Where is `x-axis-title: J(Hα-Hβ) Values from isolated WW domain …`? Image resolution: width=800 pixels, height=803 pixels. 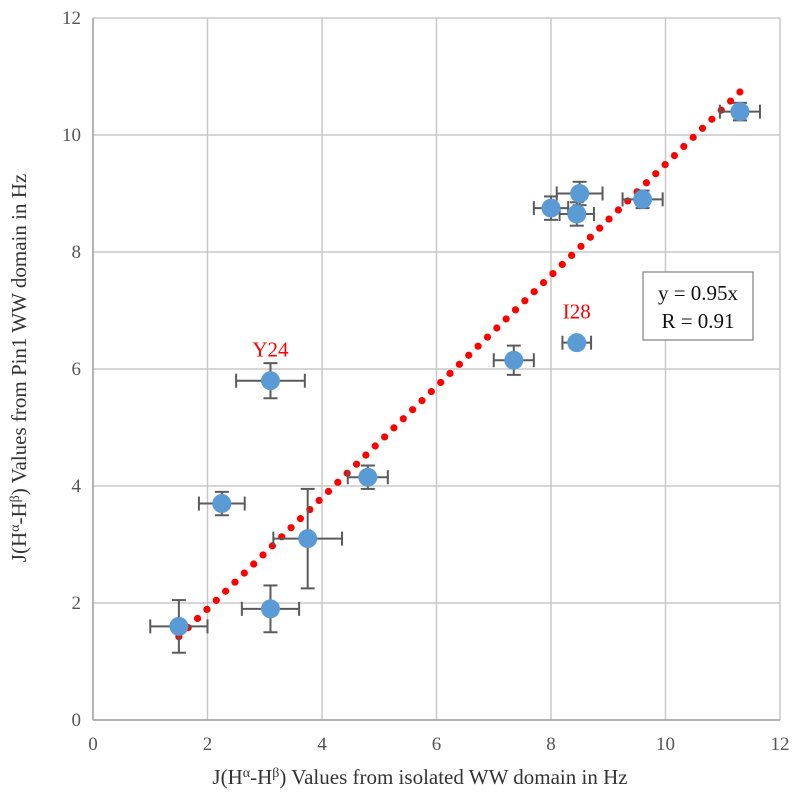 x-axis-title: J(Hα-Hβ) Values from isolated WW domain … is located at coordinates (419, 777).